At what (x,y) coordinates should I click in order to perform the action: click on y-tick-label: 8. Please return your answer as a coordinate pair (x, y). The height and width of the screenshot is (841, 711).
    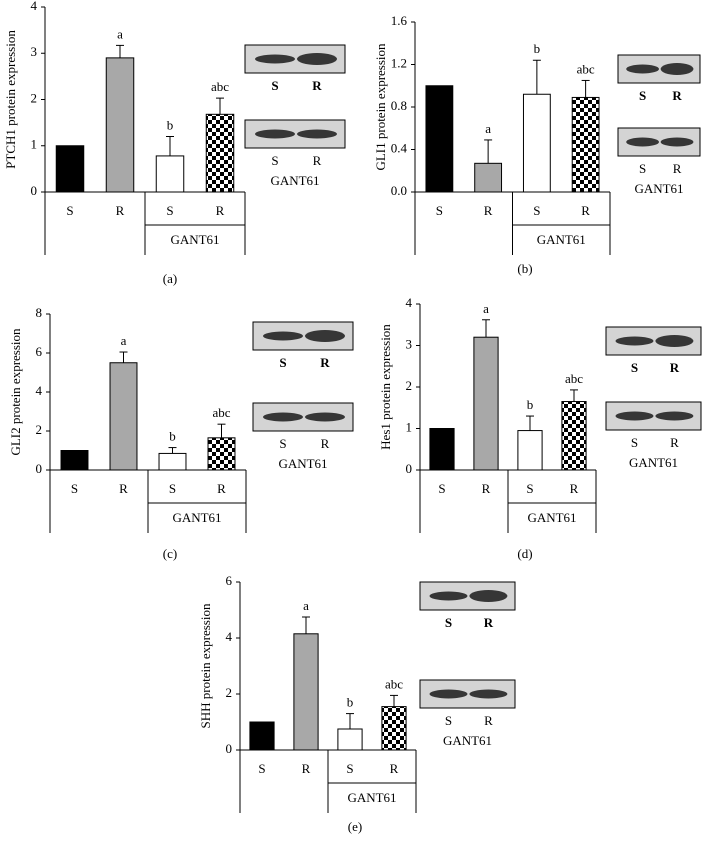
    Looking at the image, I should click on (39, 312).